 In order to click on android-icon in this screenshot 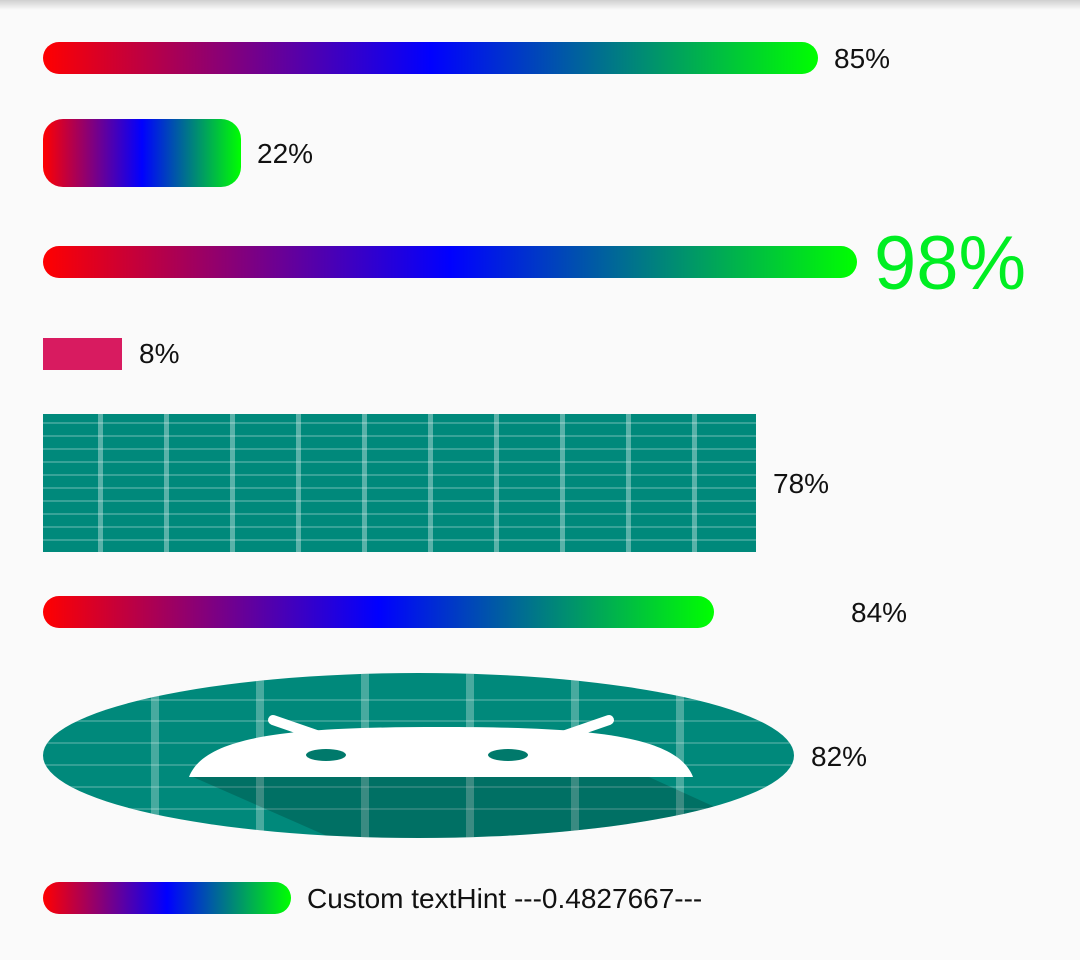, I will do `click(441, 746)`.